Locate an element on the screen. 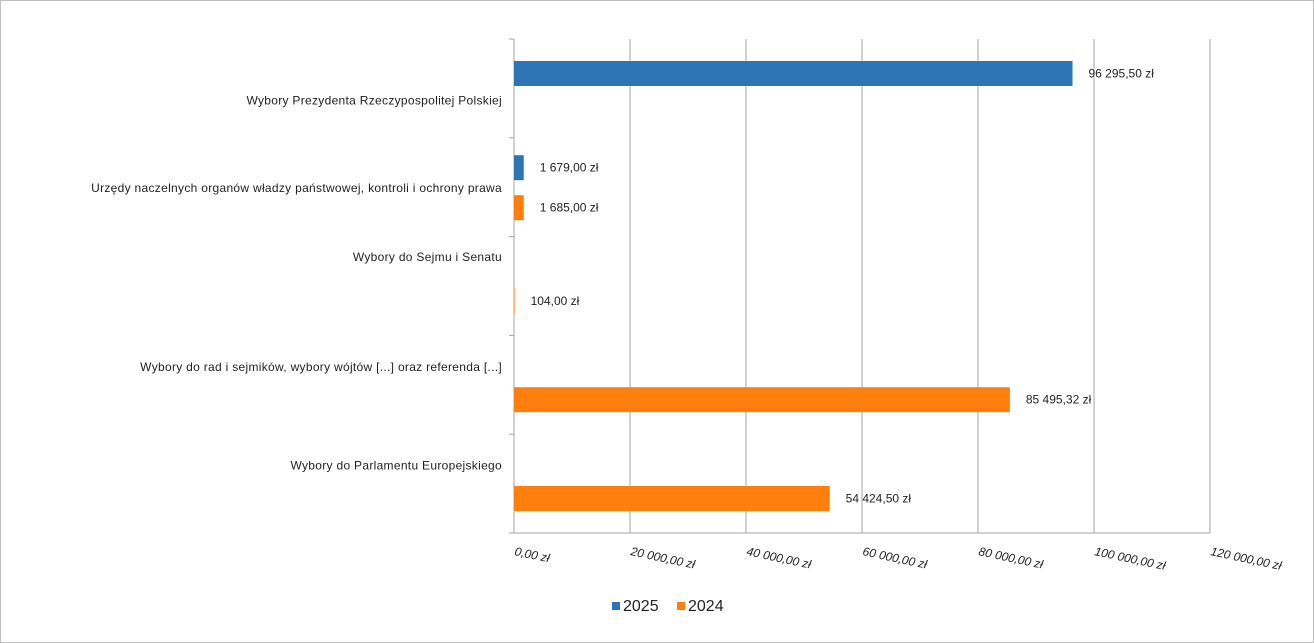  legend-label: 2025 is located at coordinates (641, 606).